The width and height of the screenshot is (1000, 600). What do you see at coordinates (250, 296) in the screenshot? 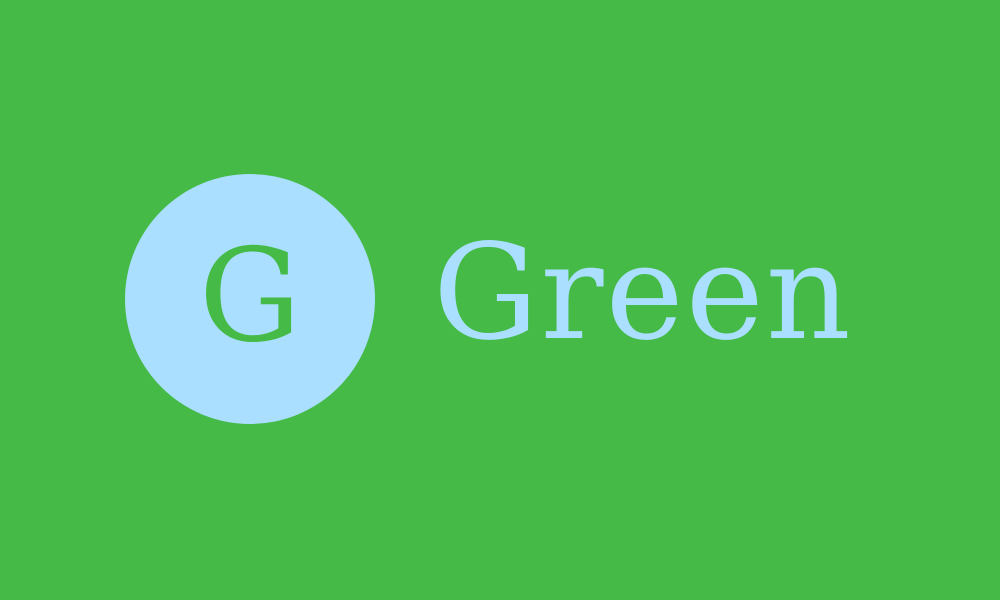
I see `initial-letter: G` at bounding box center [250, 296].